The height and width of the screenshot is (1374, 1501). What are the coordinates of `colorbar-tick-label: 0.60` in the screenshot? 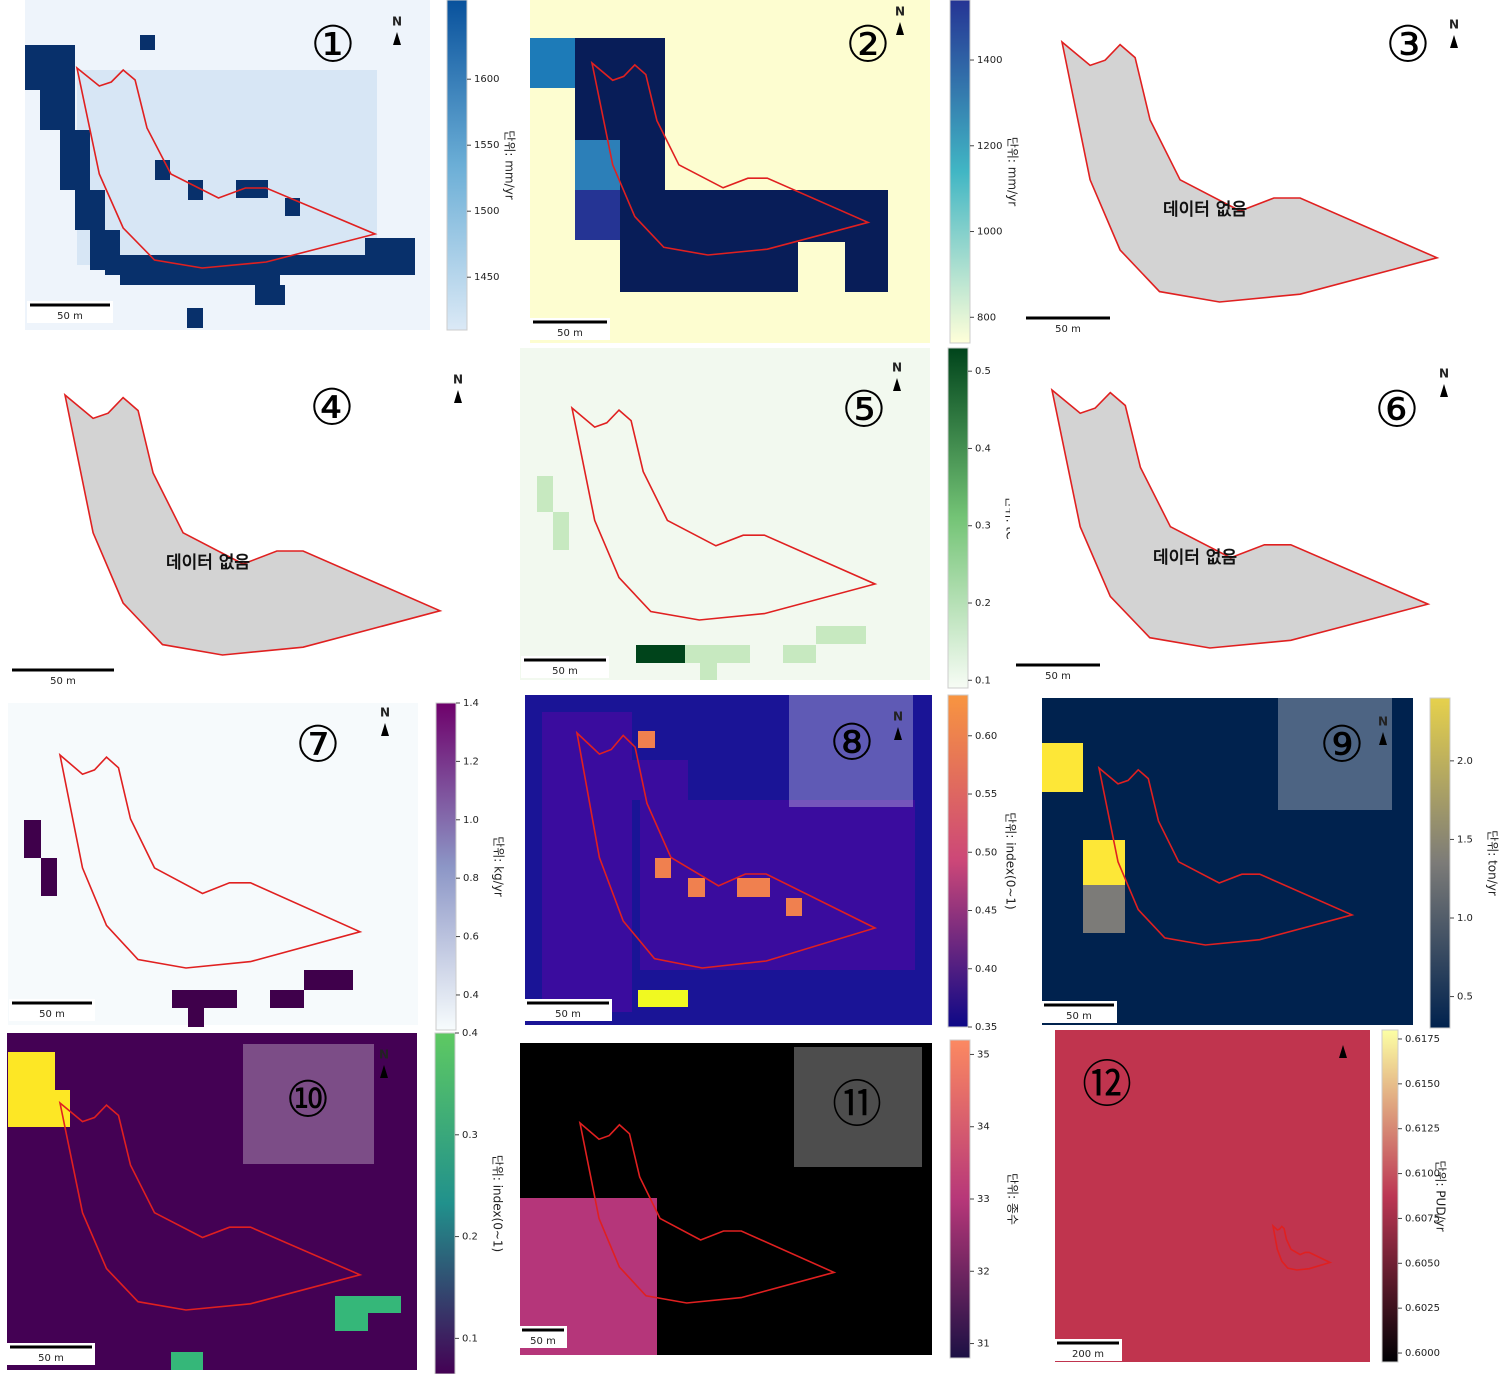 It's located at (986, 736).